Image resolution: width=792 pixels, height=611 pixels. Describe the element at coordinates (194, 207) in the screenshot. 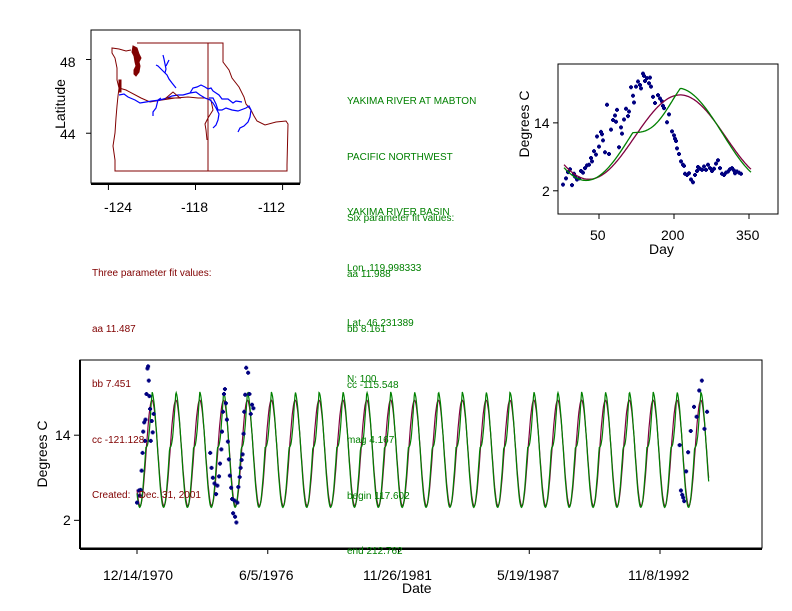

I see `map-xtick-label-118: -118` at that location.